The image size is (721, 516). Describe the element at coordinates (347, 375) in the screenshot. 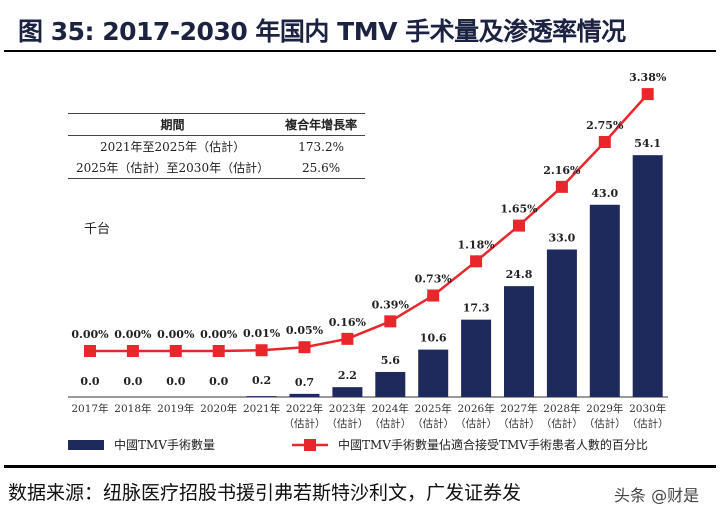

I see `bar-data-label: 2.2` at that location.